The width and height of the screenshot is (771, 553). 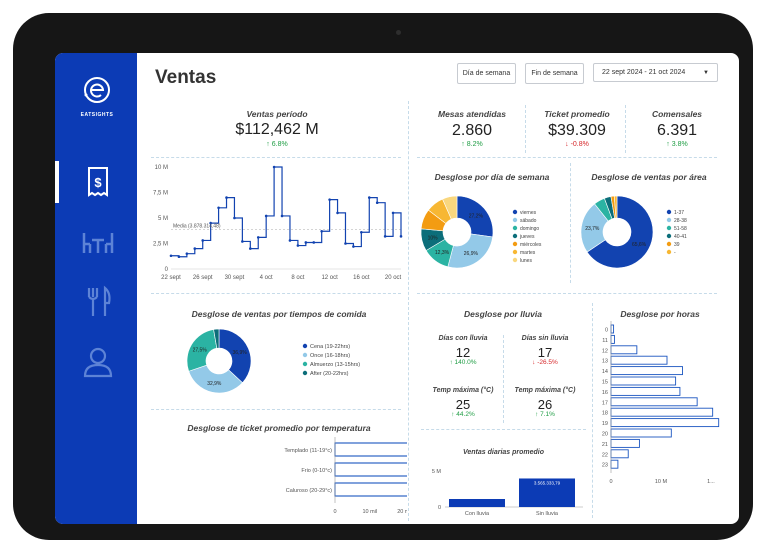 I want to click on slice-label: 10%, so click(x=433, y=239).